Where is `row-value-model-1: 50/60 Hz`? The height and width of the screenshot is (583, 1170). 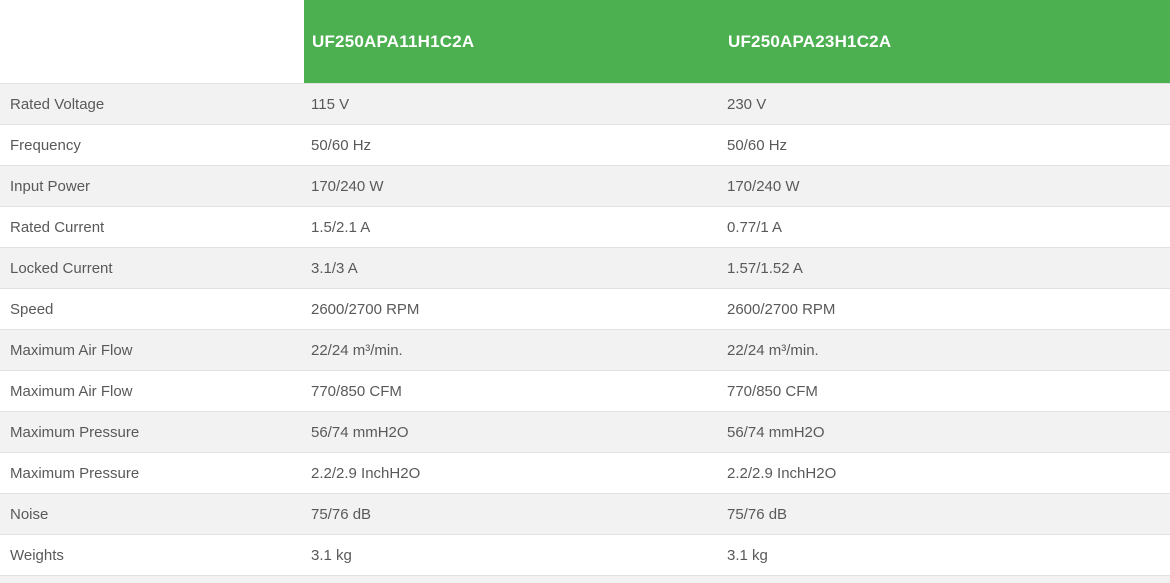 row-value-model-1: 50/60 Hz is located at coordinates (341, 145).